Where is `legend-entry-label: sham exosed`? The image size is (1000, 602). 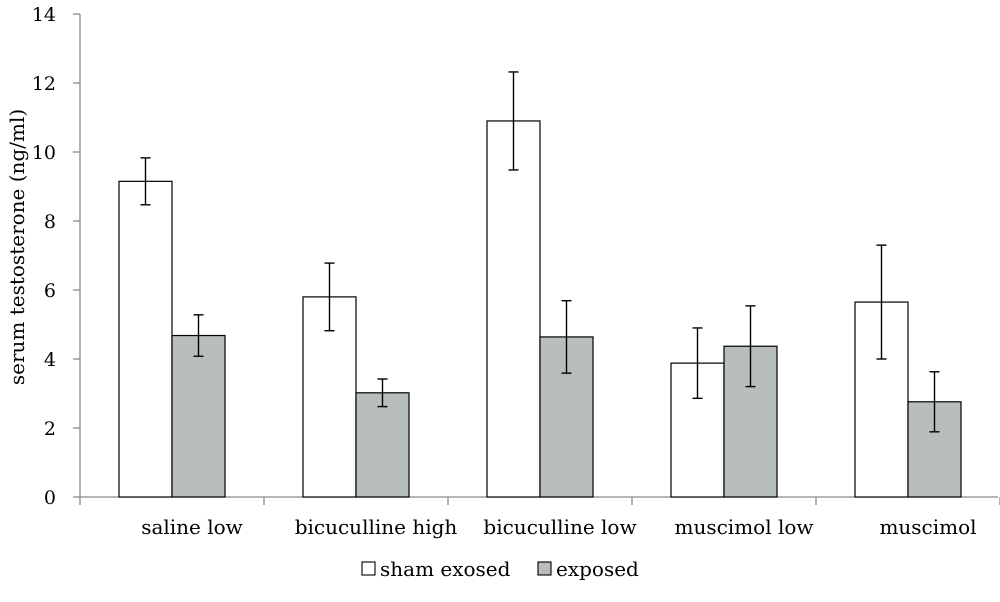 legend-entry-label: sham exosed is located at coordinates (445, 569).